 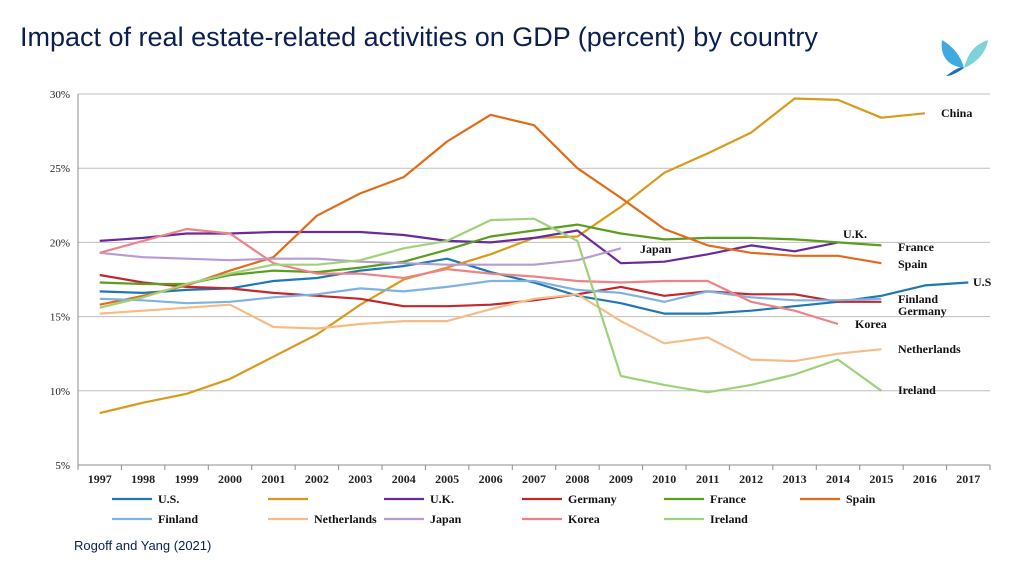 What do you see at coordinates (956, 113) in the screenshot?
I see `series-end-label: China` at bounding box center [956, 113].